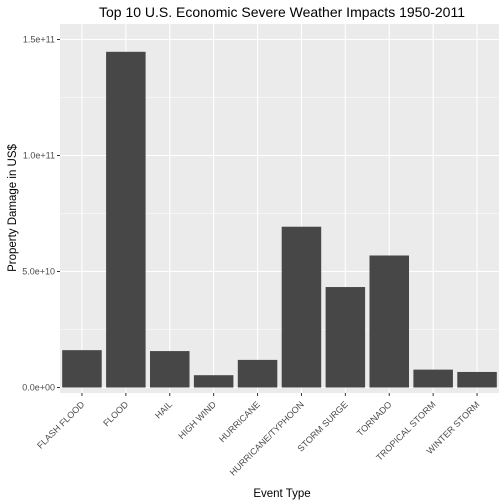  Describe the element at coordinates (239, 421) in the screenshot. I see `x-tick-label: HURRICANE` at that location.